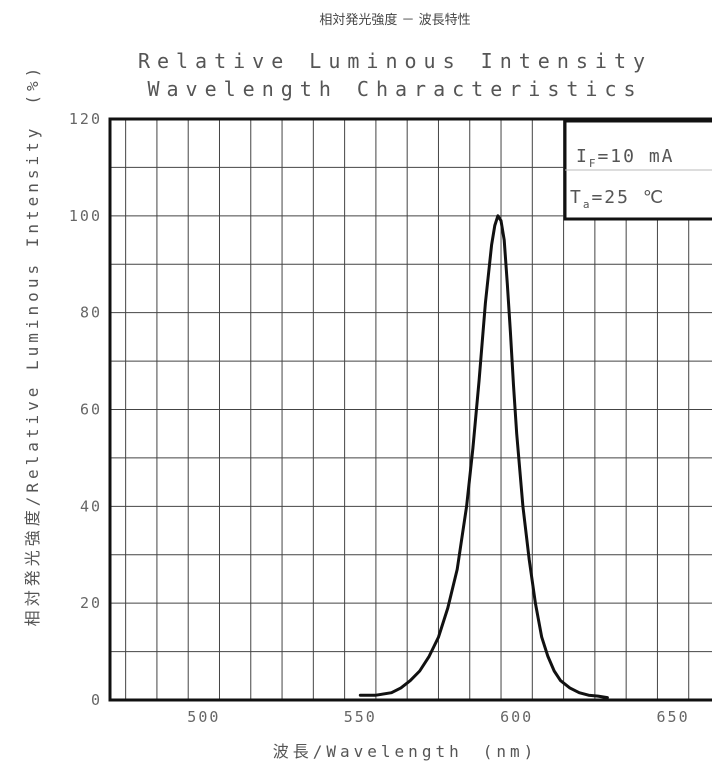  I want to click on condition-ta-subscript: a, so click(587, 204).